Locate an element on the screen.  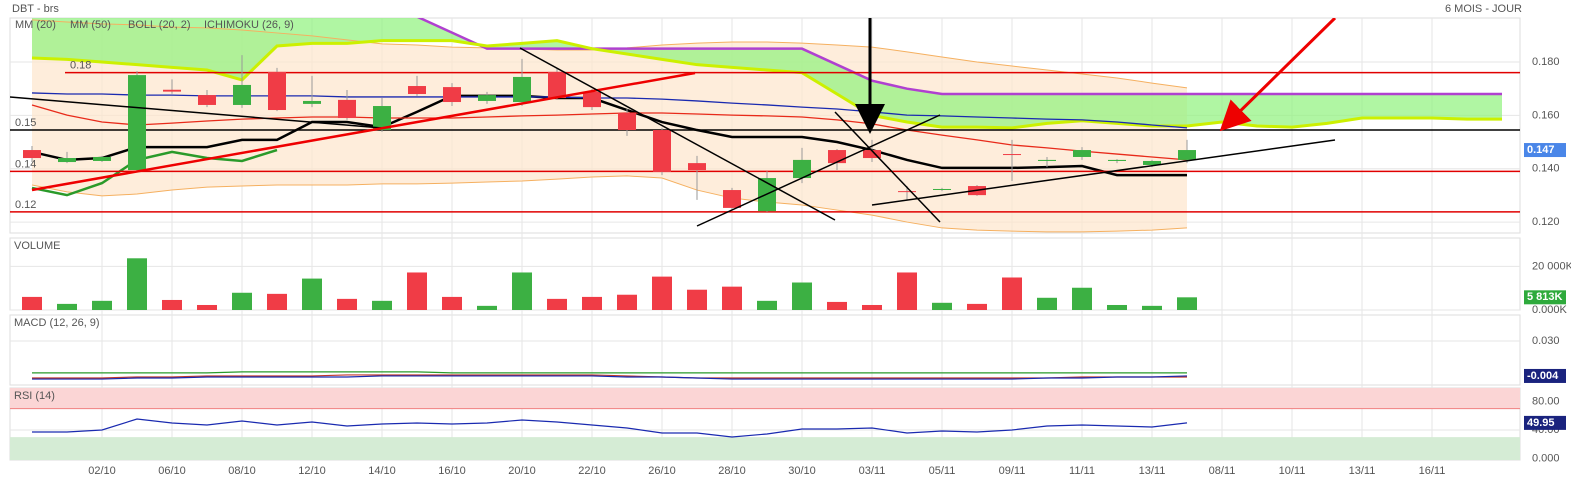
y-tick-label: 20 000K is located at coordinates (1551, 266).